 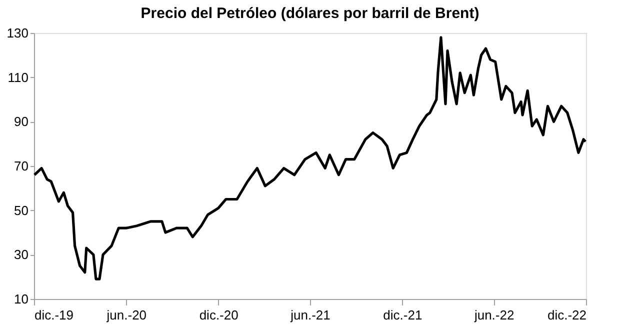 I want to click on x-tick-label: dic.-22, so click(x=566, y=315).